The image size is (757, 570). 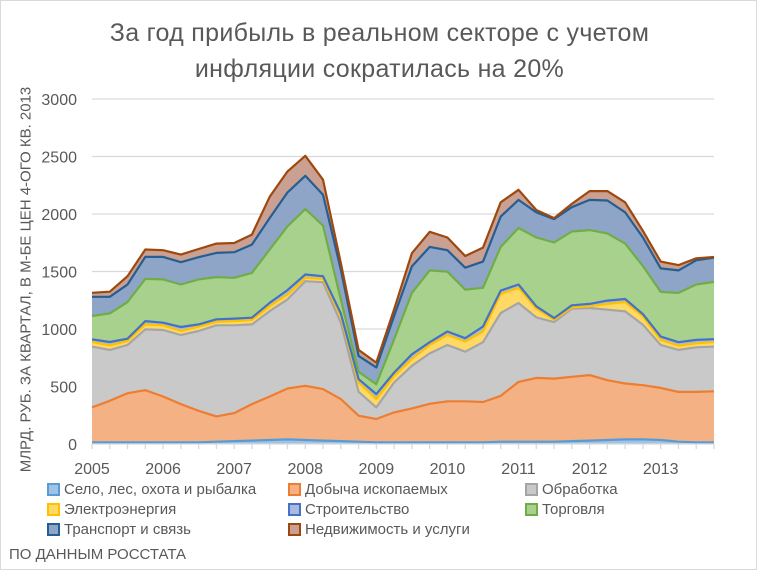 What do you see at coordinates (59, 215) in the screenshot?
I see `y-tick-label: 2000` at bounding box center [59, 215].